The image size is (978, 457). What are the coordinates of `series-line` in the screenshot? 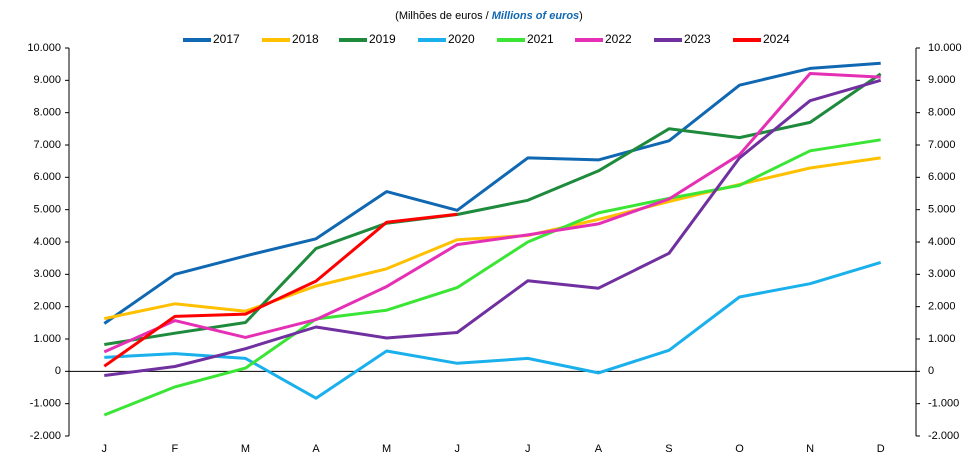 It's located at (280, 290).